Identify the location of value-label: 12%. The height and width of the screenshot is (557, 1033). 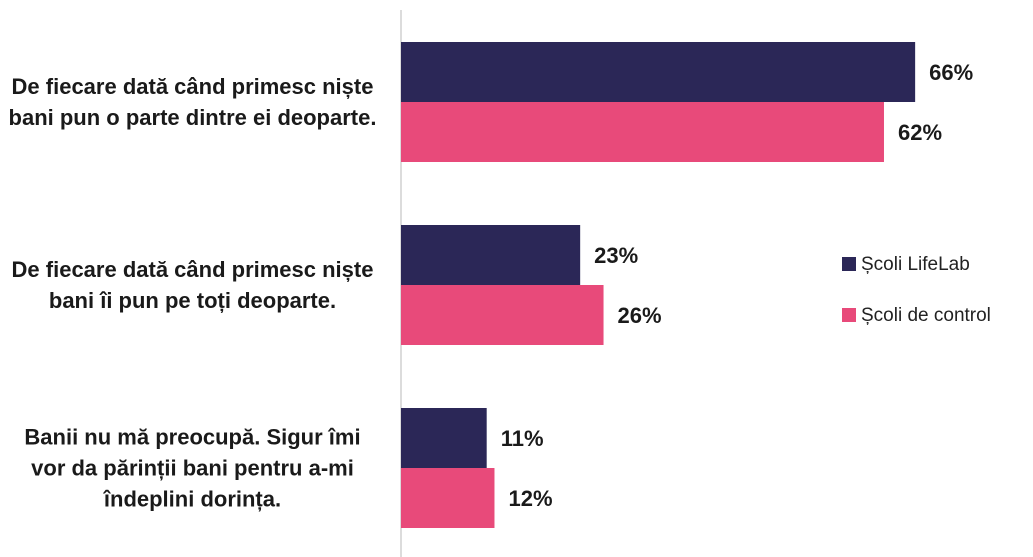
(530, 498).